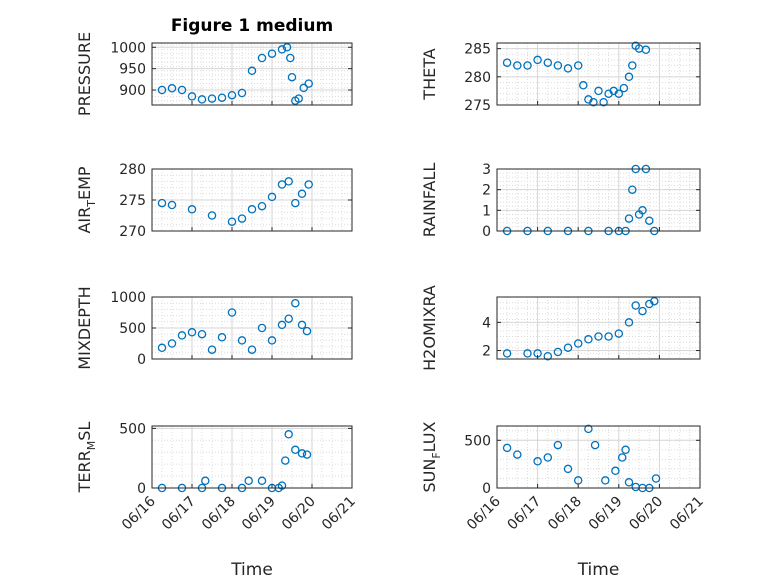 The width and height of the screenshot is (778, 587). I want to click on y-tick-label: 3, so click(486, 170).